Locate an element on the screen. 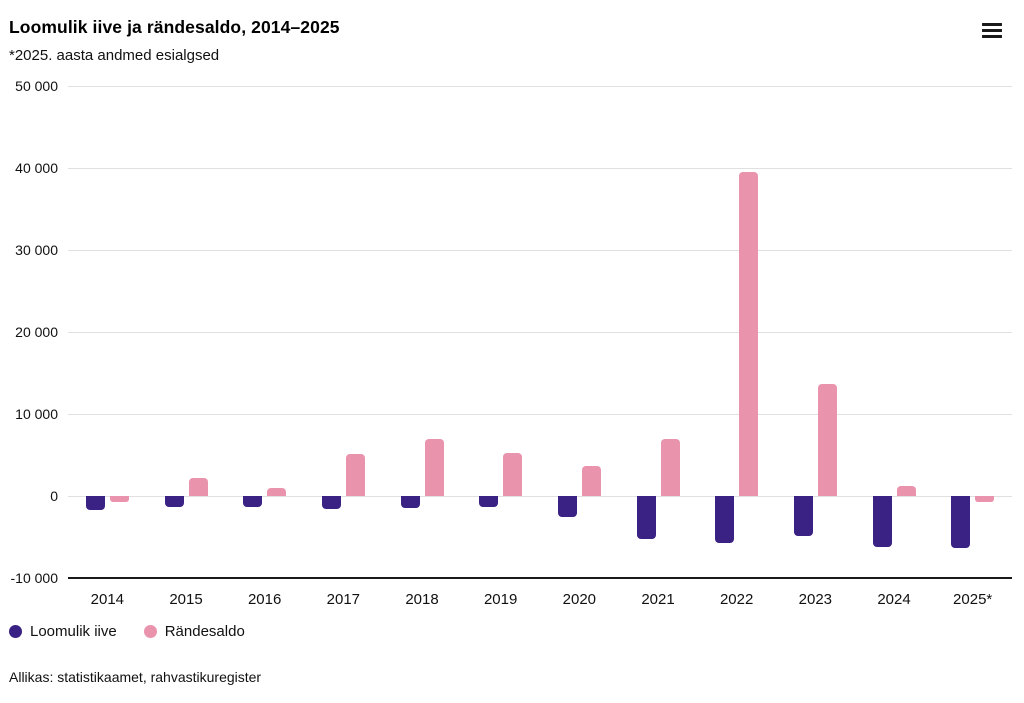  y-axis-label-10000: 10 000 is located at coordinates (36, 414).